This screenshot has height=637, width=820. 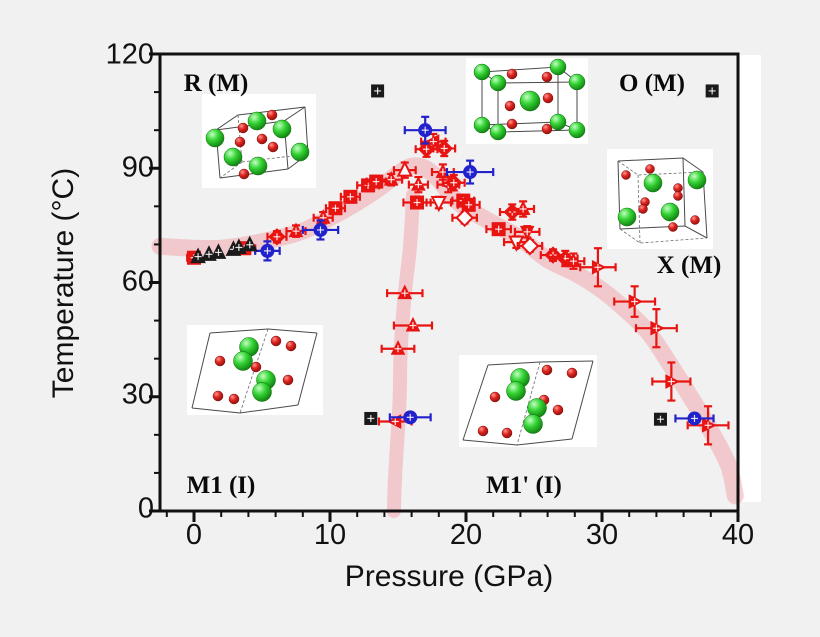 I want to click on crystal-inset-r, so click(x=259, y=141).